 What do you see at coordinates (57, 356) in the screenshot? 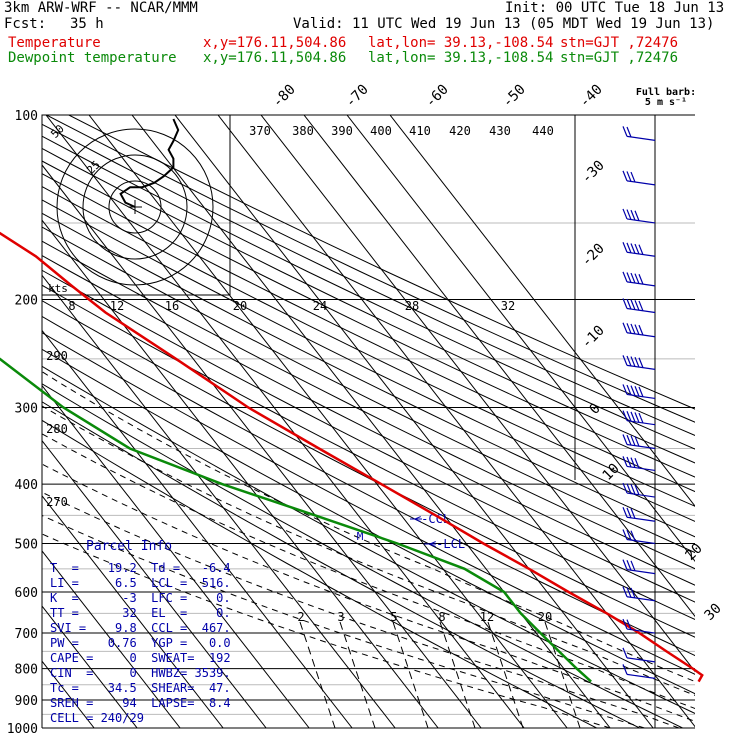
I see `theta-left-label: 290` at bounding box center [57, 356].